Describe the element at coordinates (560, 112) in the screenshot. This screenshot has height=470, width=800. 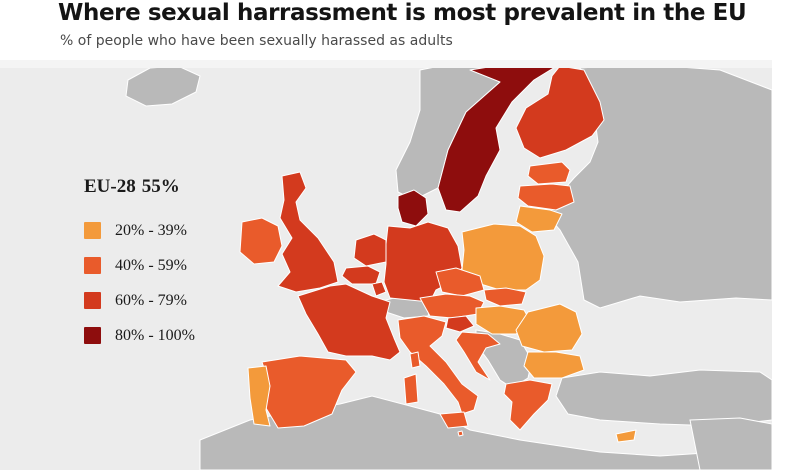
I see `region-finland` at that location.